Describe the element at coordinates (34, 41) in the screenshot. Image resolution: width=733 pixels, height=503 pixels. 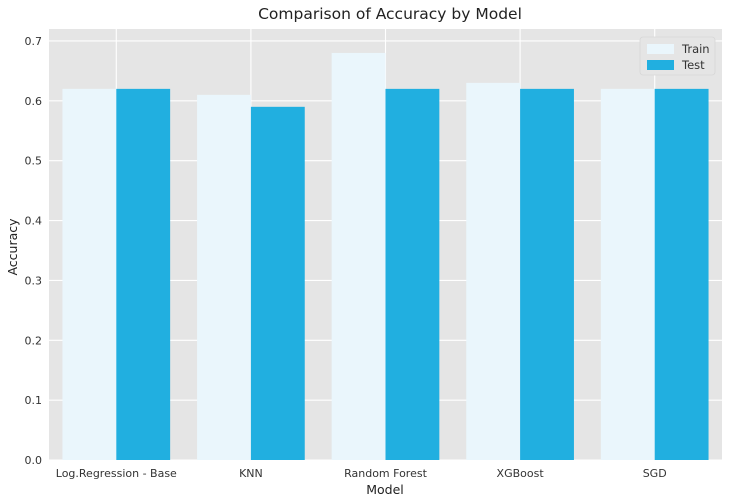
I see `y-tick-label: 0.7` at that location.